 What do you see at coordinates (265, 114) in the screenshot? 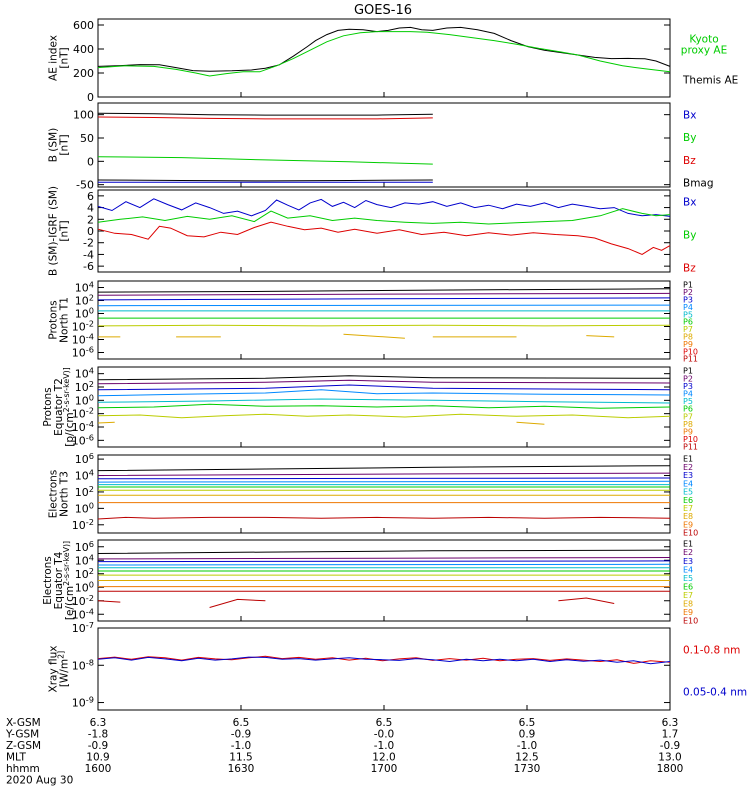
I see `series-line-bmag` at bounding box center [265, 114].